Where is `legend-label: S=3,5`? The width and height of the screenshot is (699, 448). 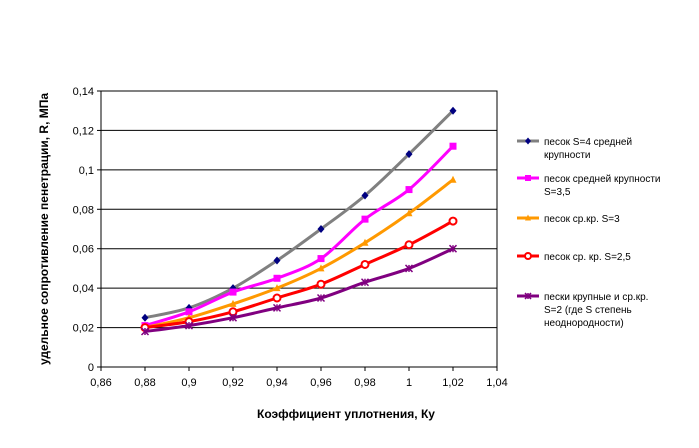
legend-label: S=3,5 is located at coordinates (557, 192).